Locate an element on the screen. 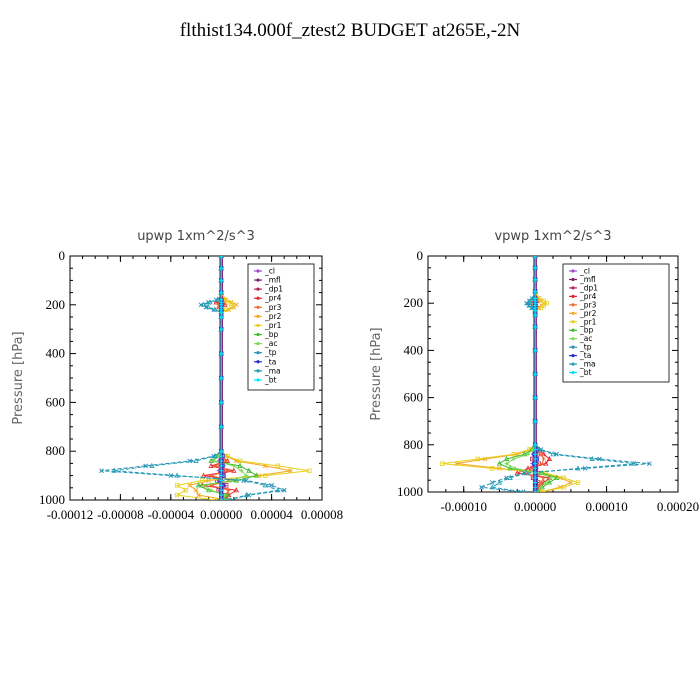 This screenshot has width=700, height=700. chart-title: vpwp 1xm^2/s^3 is located at coordinates (552, 236).